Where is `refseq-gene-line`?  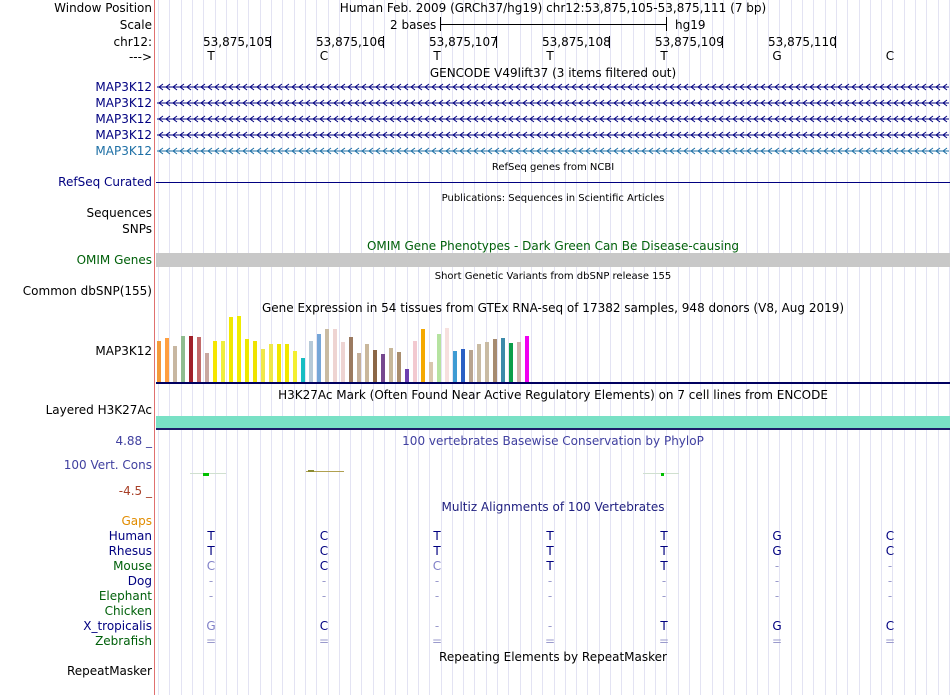
refseq-gene-line is located at coordinates (553, 182).